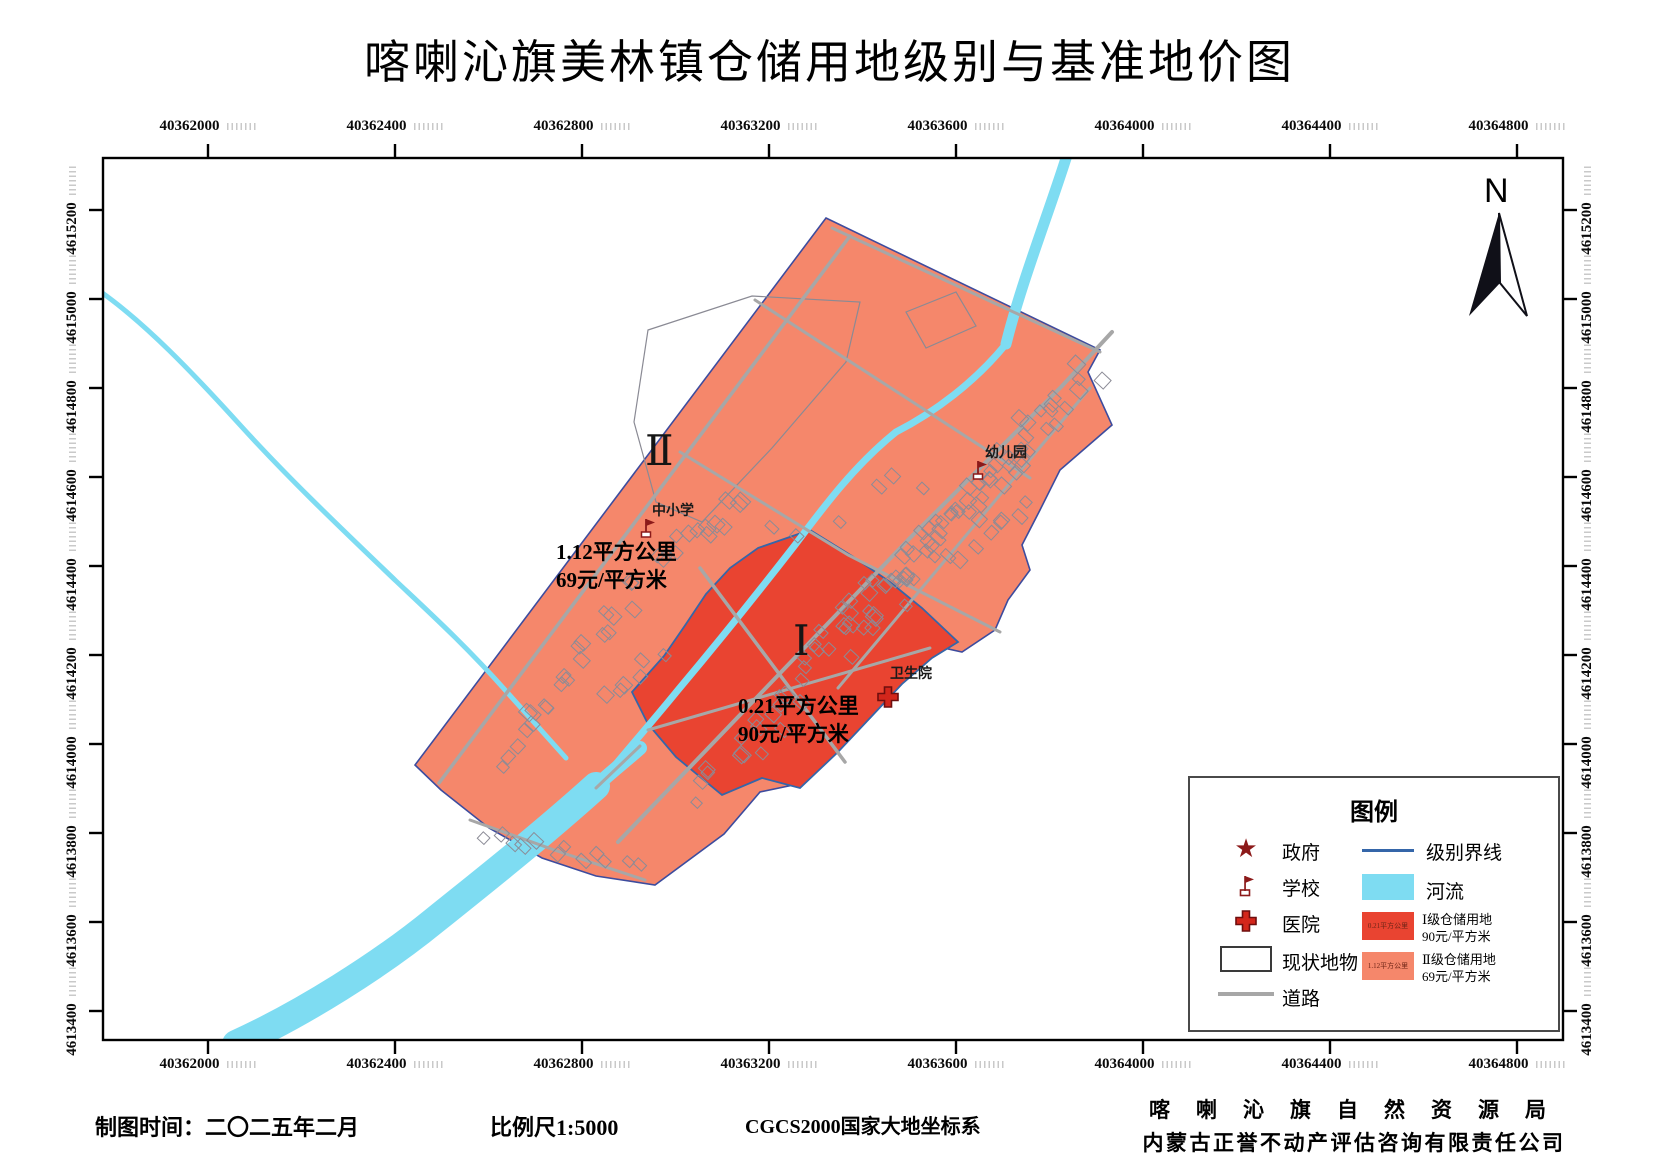 This screenshot has width=1659, height=1174. I want to click on zone-i-price: 90元/平方米, so click(793, 734).